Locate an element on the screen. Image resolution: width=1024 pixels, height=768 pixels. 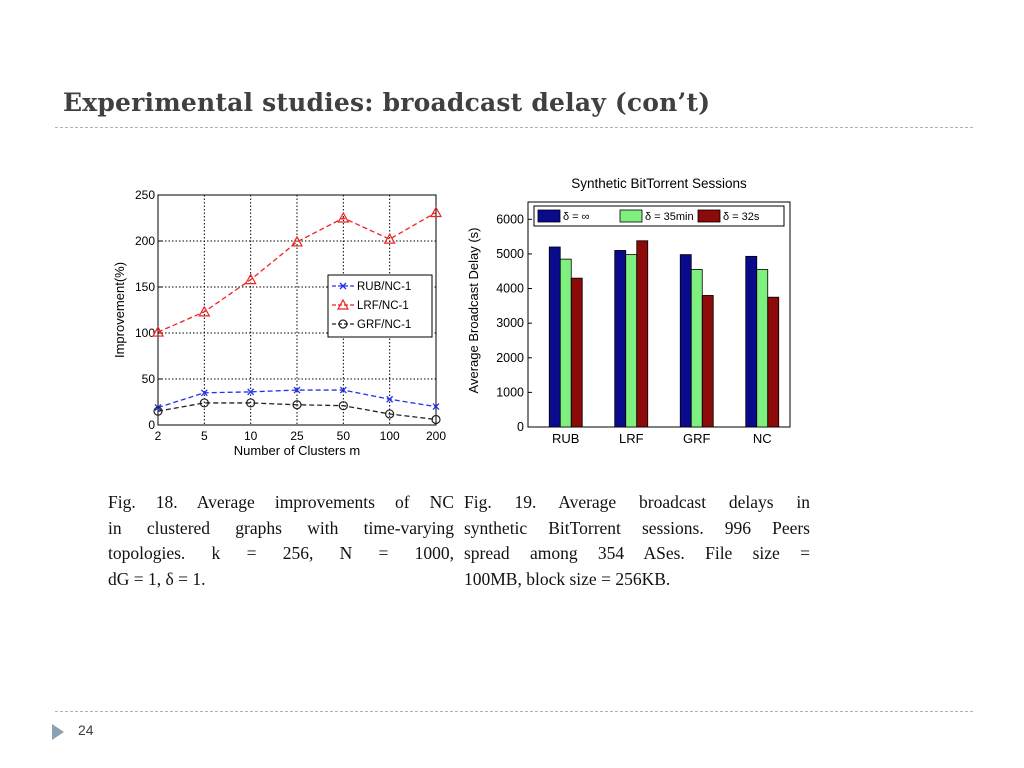
fig18-caption-line: Fig. 18. Average improvements of NC is located at coordinates (281, 502).